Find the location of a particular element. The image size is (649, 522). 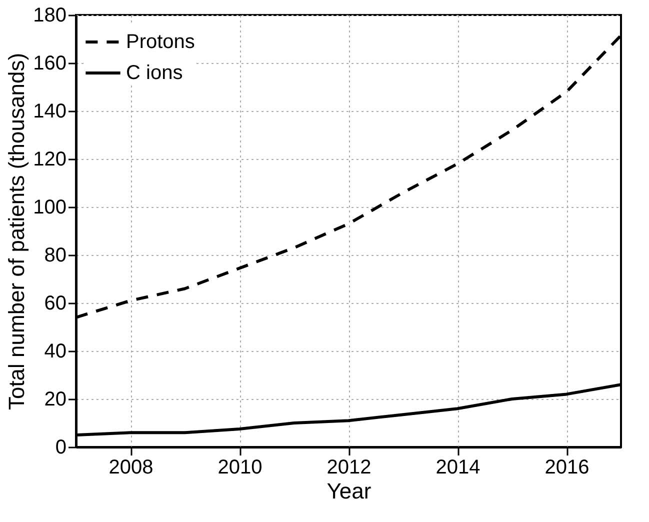

x-axis-title: Year is located at coordinates (349, 491).